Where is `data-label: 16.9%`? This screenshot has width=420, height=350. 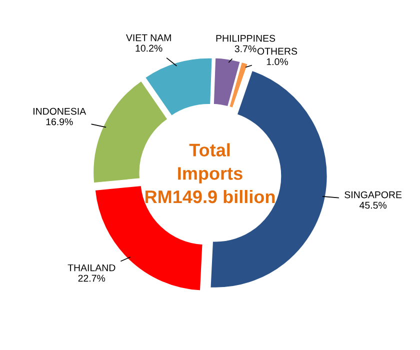 data-label: 16.9% is located at coordinates (59, 122).